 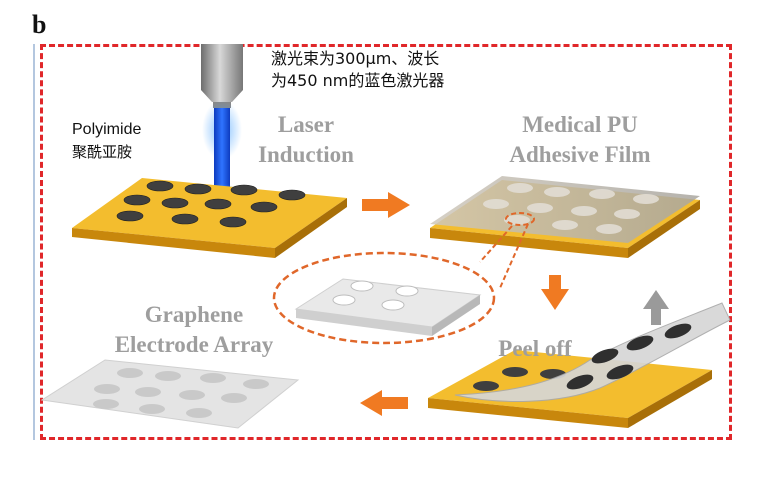 What do you see at coordinates (209, 218) in the screenshot?
I see `polyimide-substrate` at bounding box center [209, 218].